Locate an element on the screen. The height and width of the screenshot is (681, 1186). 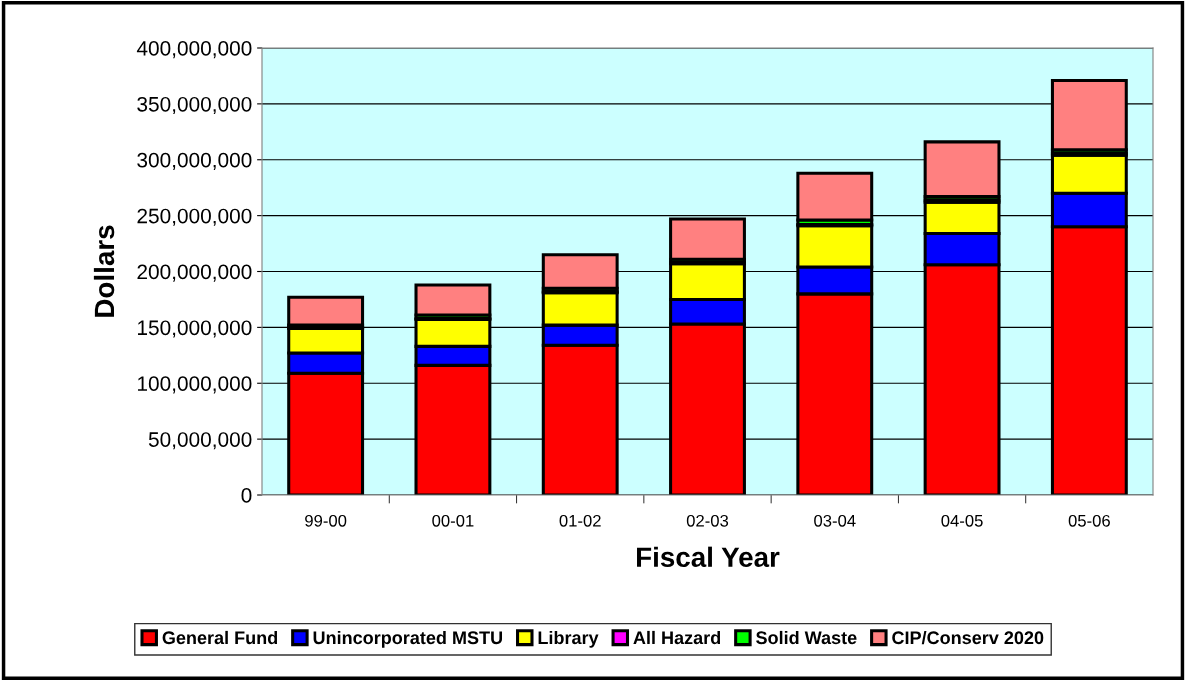
y-axis-title: Dollars is located at coordinates (104, 271).